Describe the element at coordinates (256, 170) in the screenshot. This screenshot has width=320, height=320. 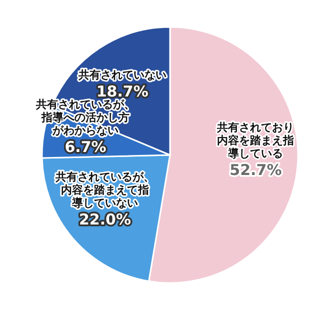
I see `data-label: 52.7%` at that location.